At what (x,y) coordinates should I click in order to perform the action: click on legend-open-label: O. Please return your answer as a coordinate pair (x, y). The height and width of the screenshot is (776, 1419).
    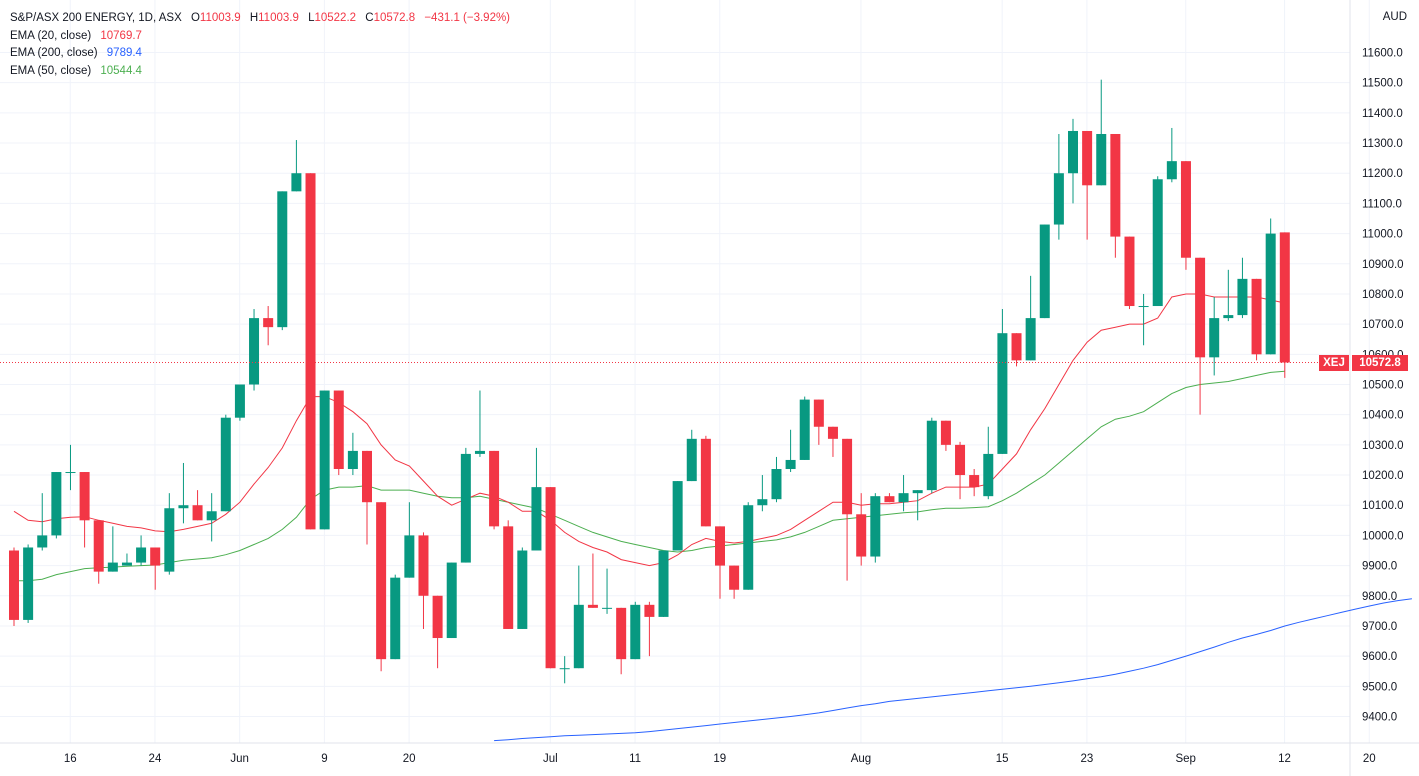
    Looking at the image, I should click on (195, 18).